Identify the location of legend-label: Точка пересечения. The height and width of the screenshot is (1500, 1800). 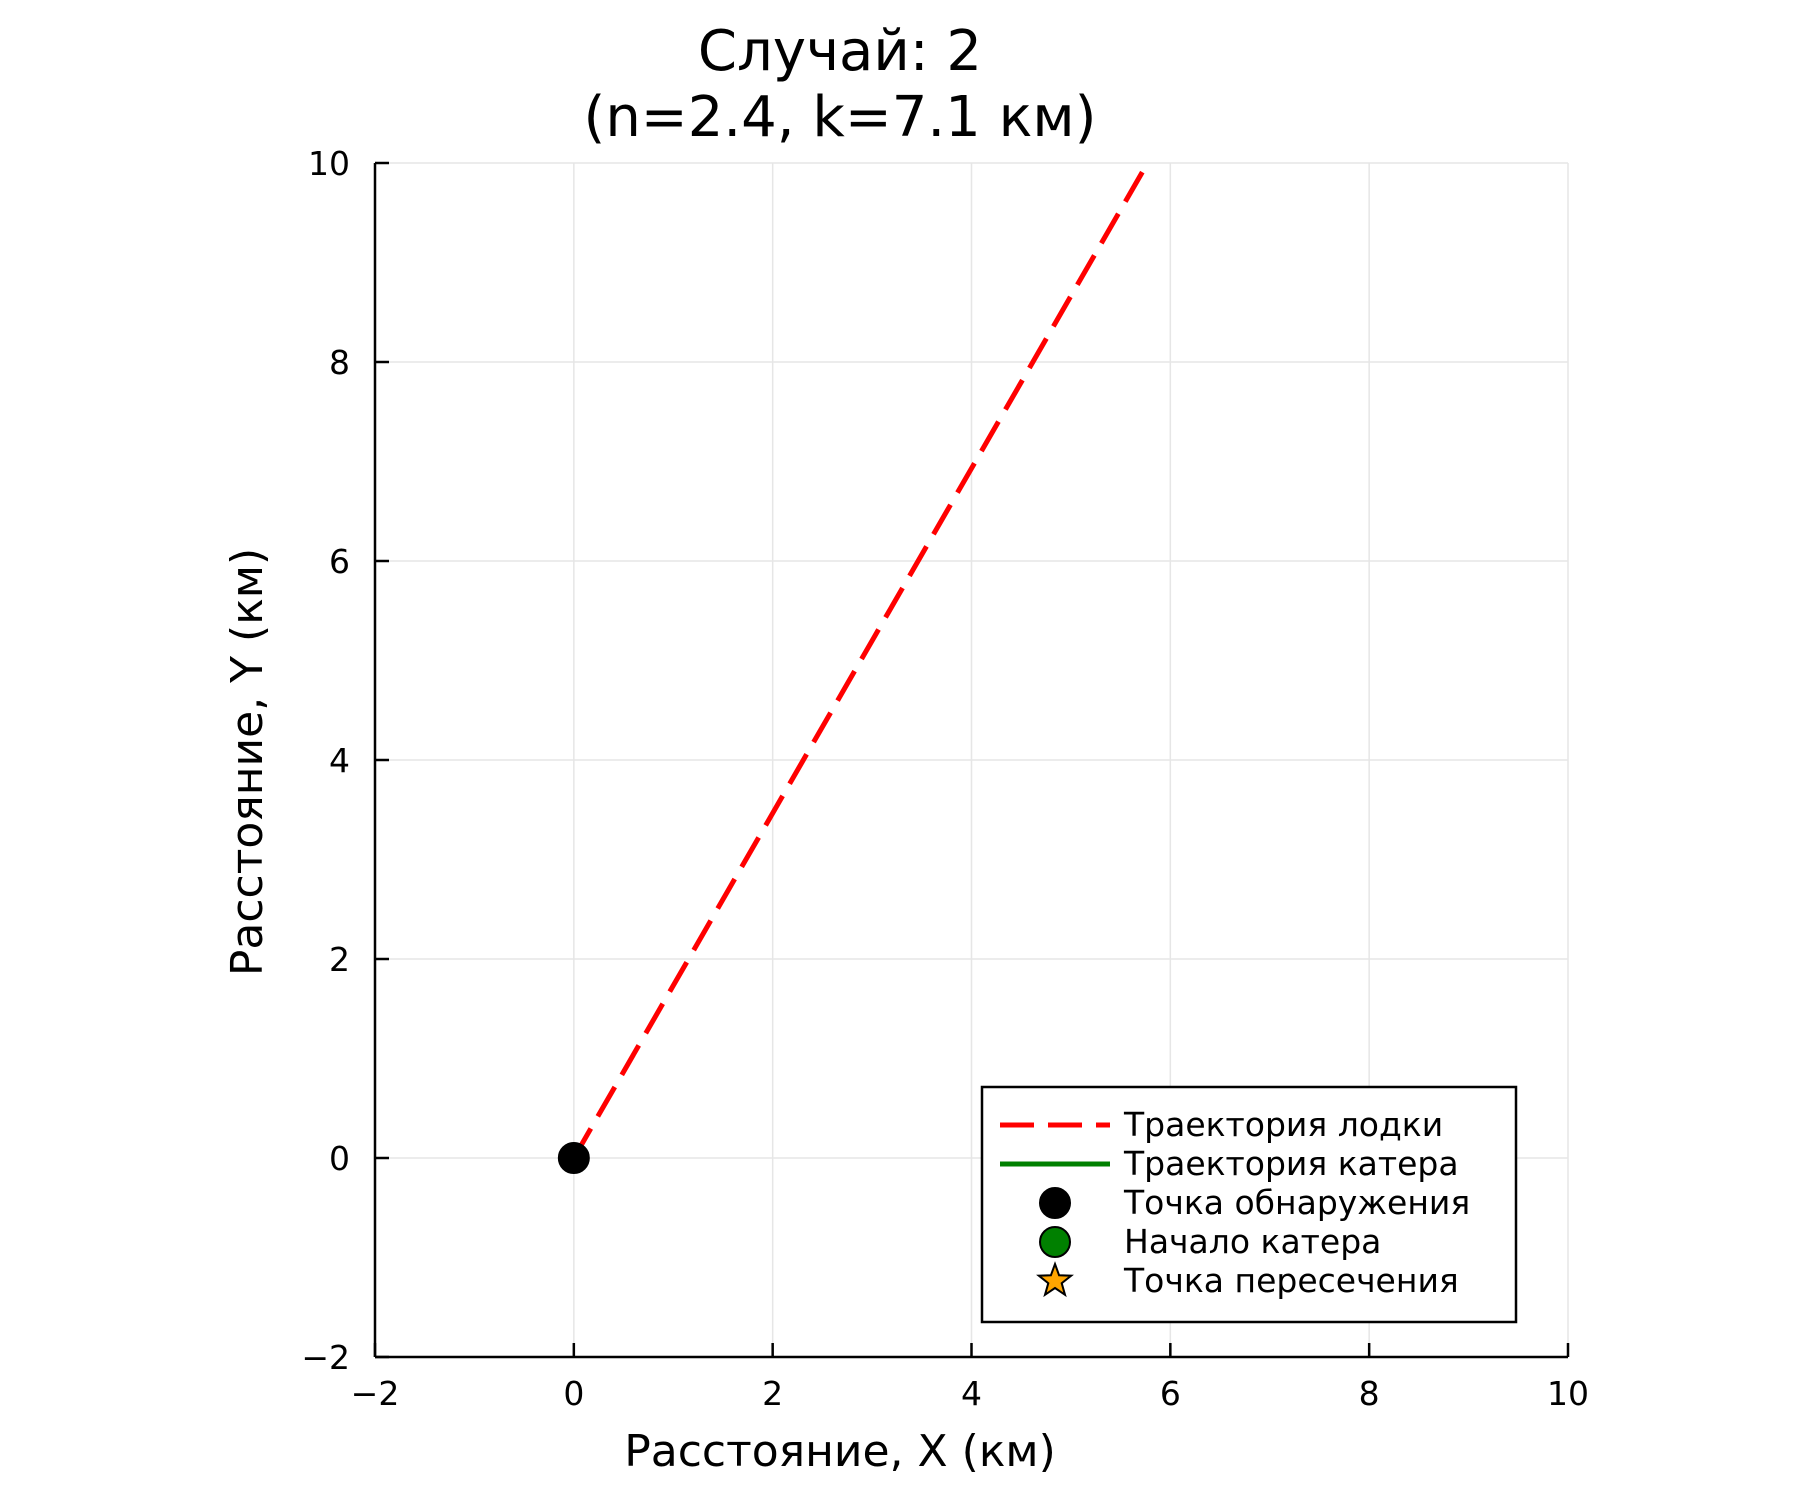
(1291, 1280).